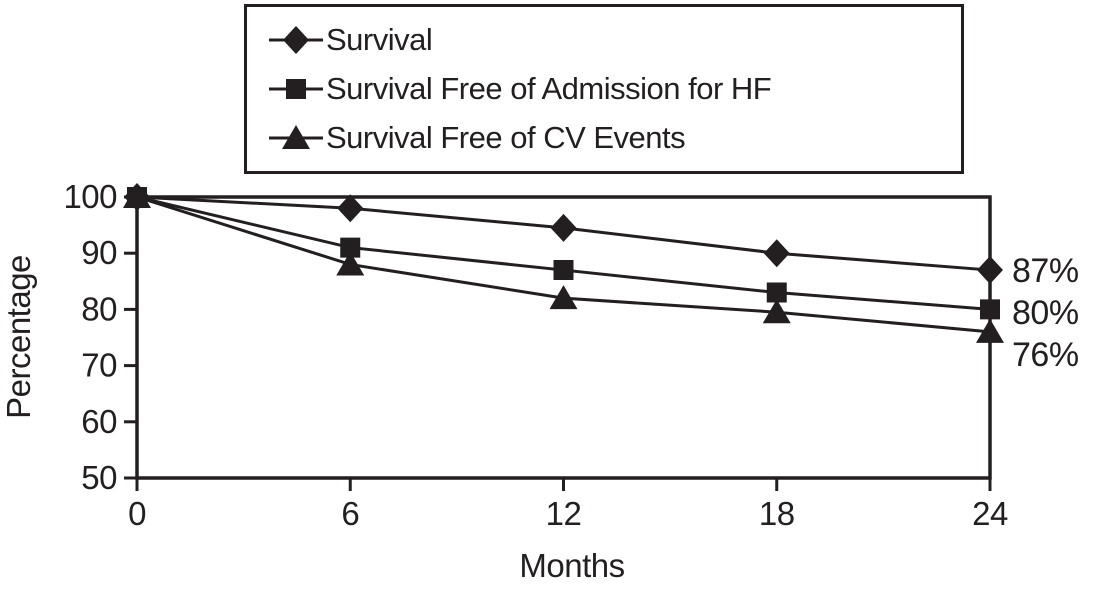 This screenshot has width=1102, height=603. I want to click on y-axis-title: Percentage, so click(18, 337).